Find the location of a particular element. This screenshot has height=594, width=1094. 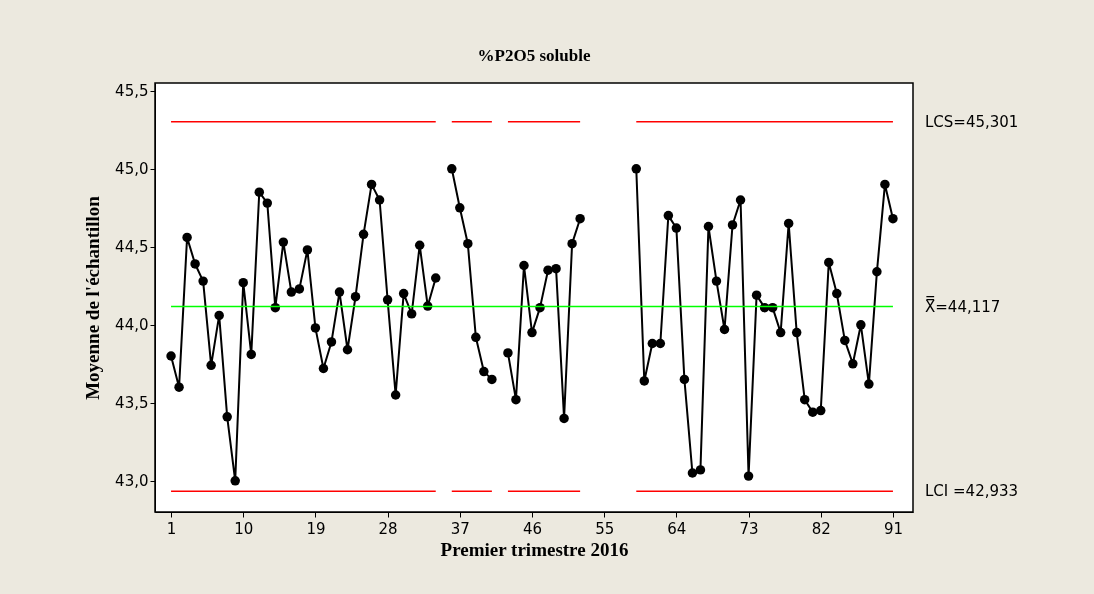

x-tick-label: 10 is located at coordinates (244, 528).